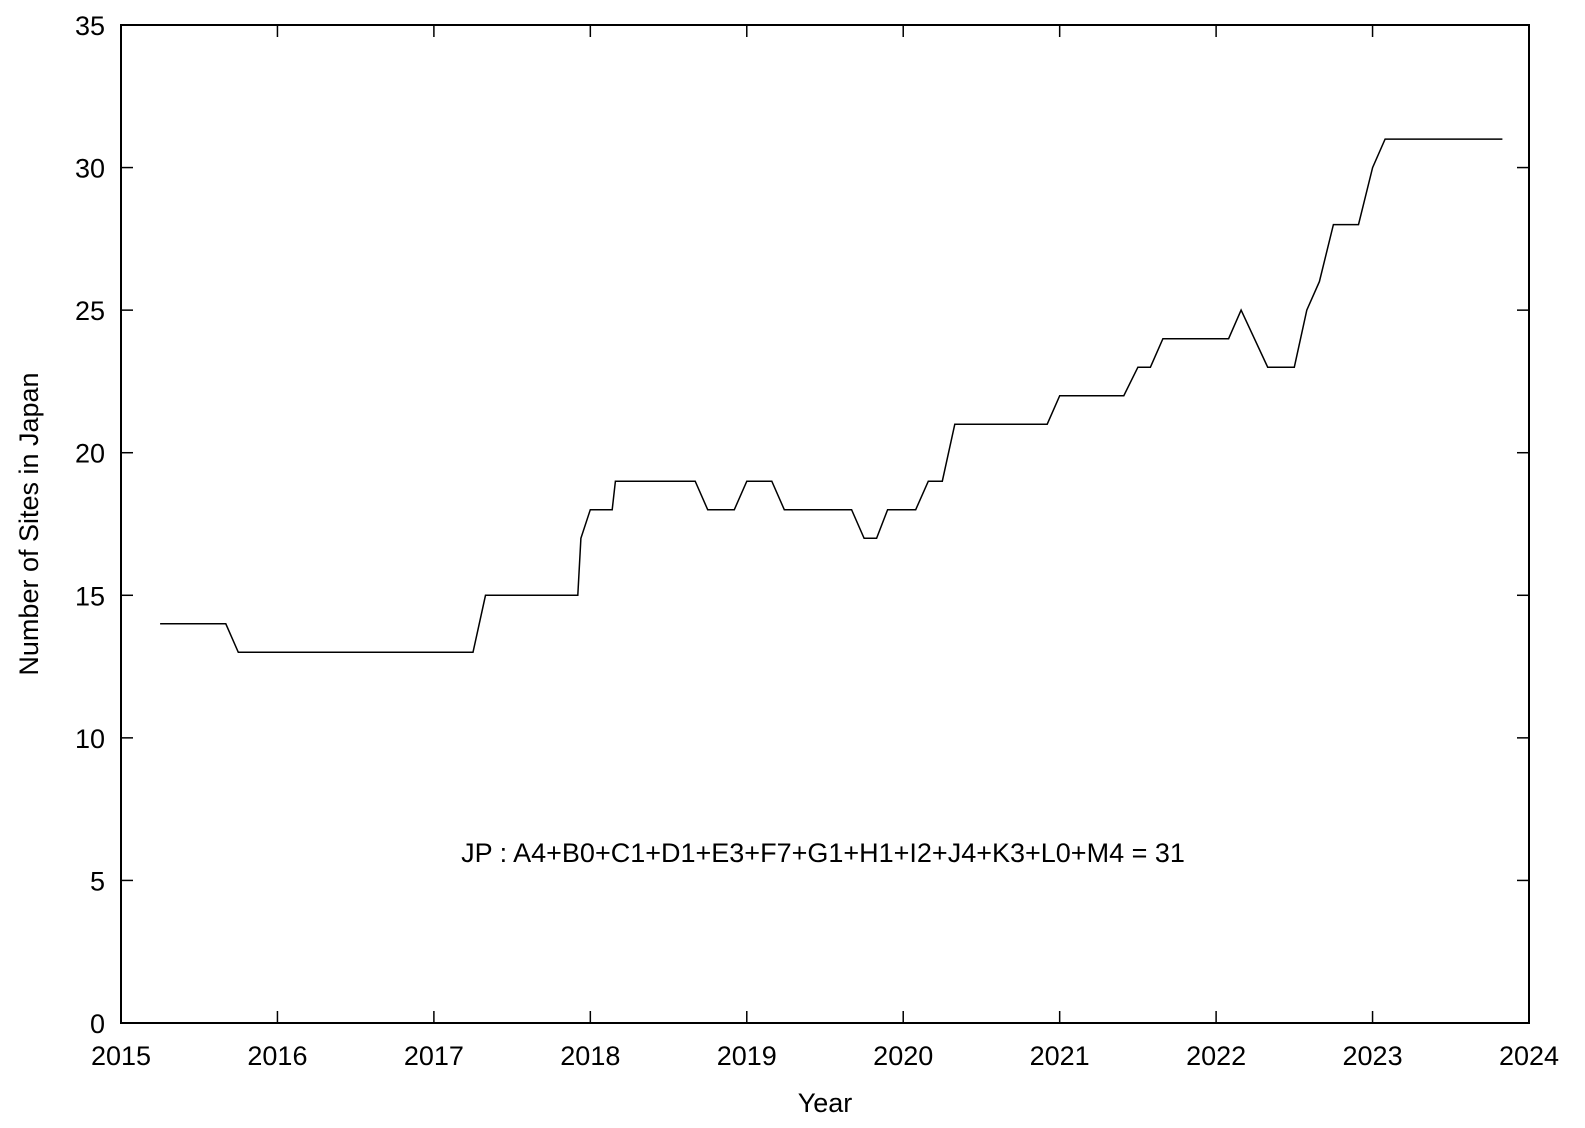  What do you see at coordinates (121, 1056) in the screenshot?
I see `x-tick-label: 2015` at bounding box center [121, 1056].